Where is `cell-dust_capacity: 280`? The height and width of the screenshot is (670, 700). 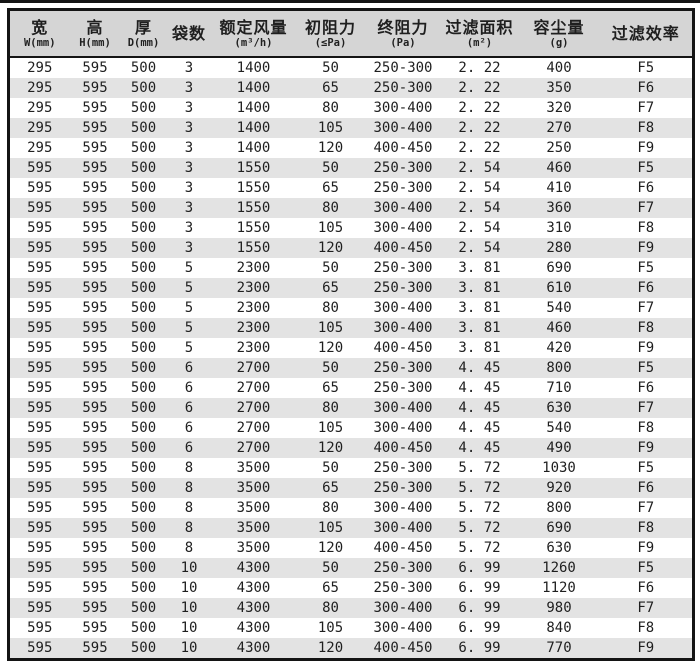
cell-dust_capacity: 280 is located at coordinates (559, 248).